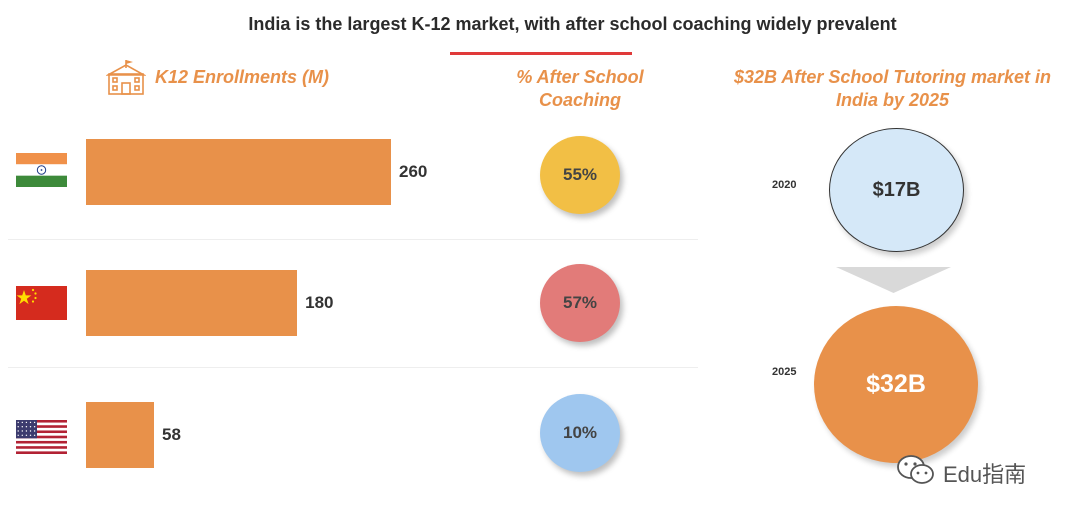 This screenshot has width=1080, height=517. What do you see at coordinates (41, 170) in the screenshot?
I see `india-flag-icon` at bounding box center [41, 170].